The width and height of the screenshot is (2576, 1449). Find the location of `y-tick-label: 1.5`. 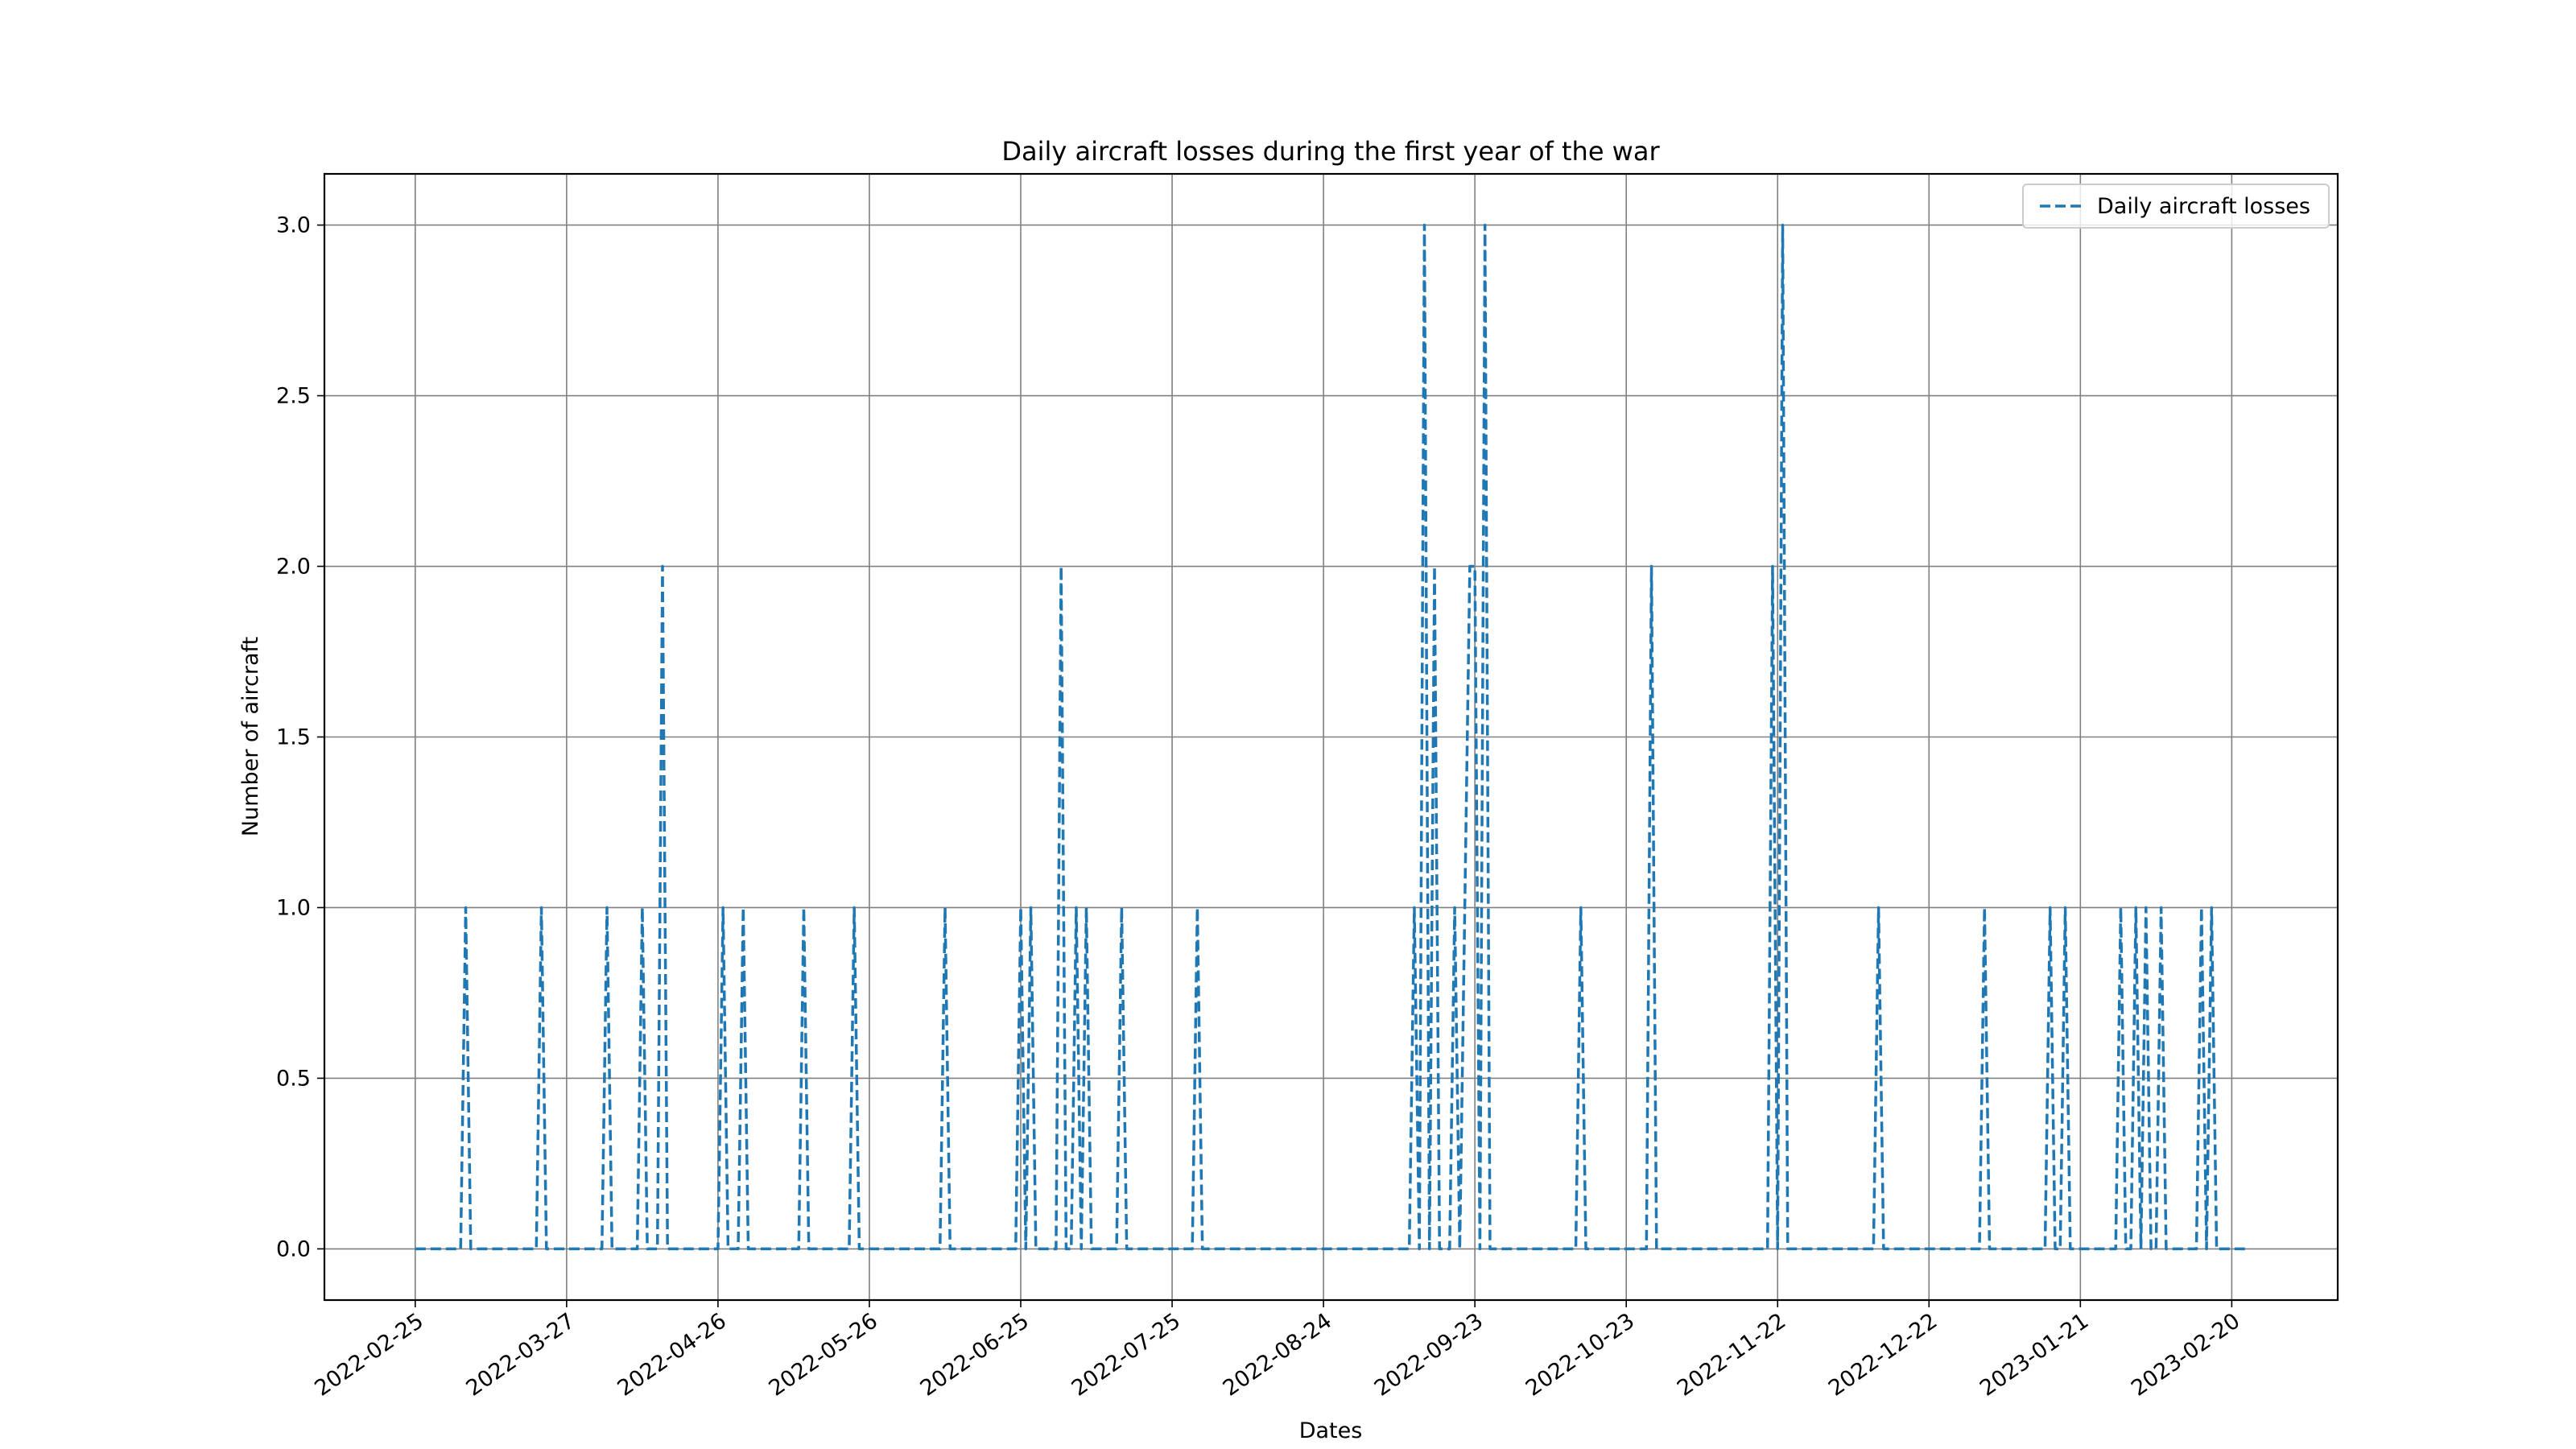

y-tick-label: 1.5 is located at coordinates (293, 737).